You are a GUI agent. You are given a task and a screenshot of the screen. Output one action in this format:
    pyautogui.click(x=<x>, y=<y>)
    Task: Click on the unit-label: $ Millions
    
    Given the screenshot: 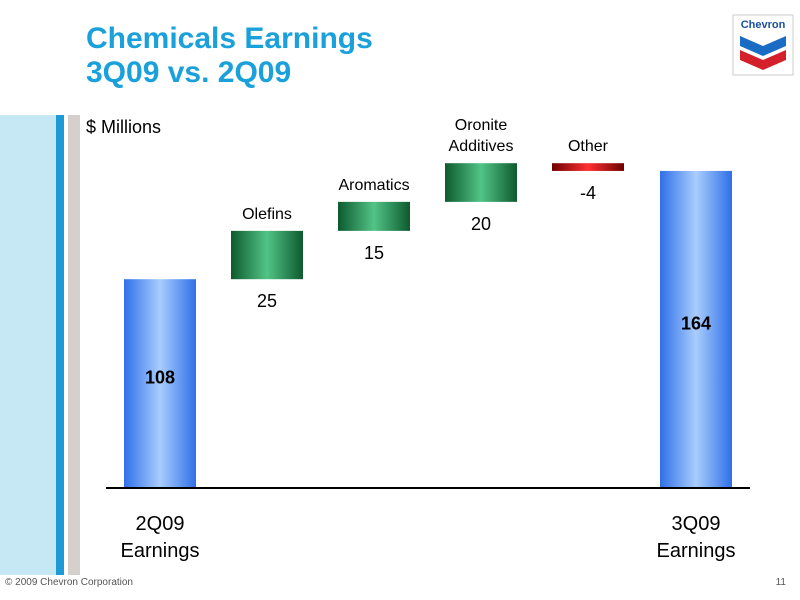 What is the action you would take?
    pyautogui.click(x=123, y=127)
    